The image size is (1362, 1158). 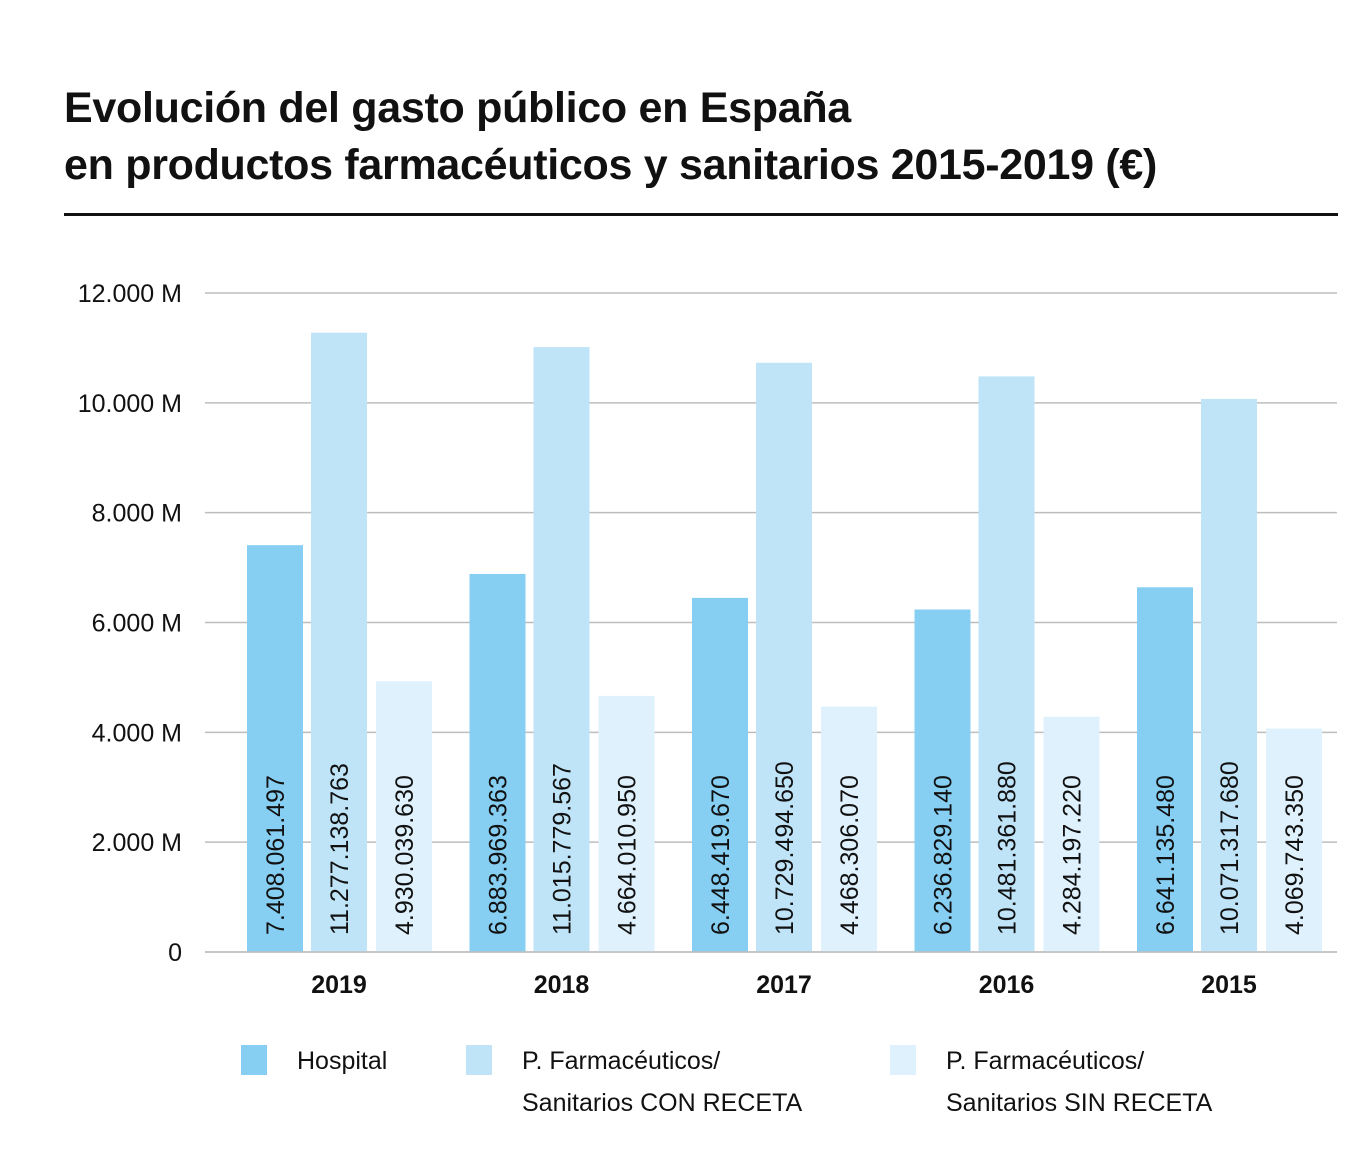 What do you see at coordinates (276, 855) in the screenshot?
I see `bar-value-label: 7.408.061.497` at bounding box center [276, 855].